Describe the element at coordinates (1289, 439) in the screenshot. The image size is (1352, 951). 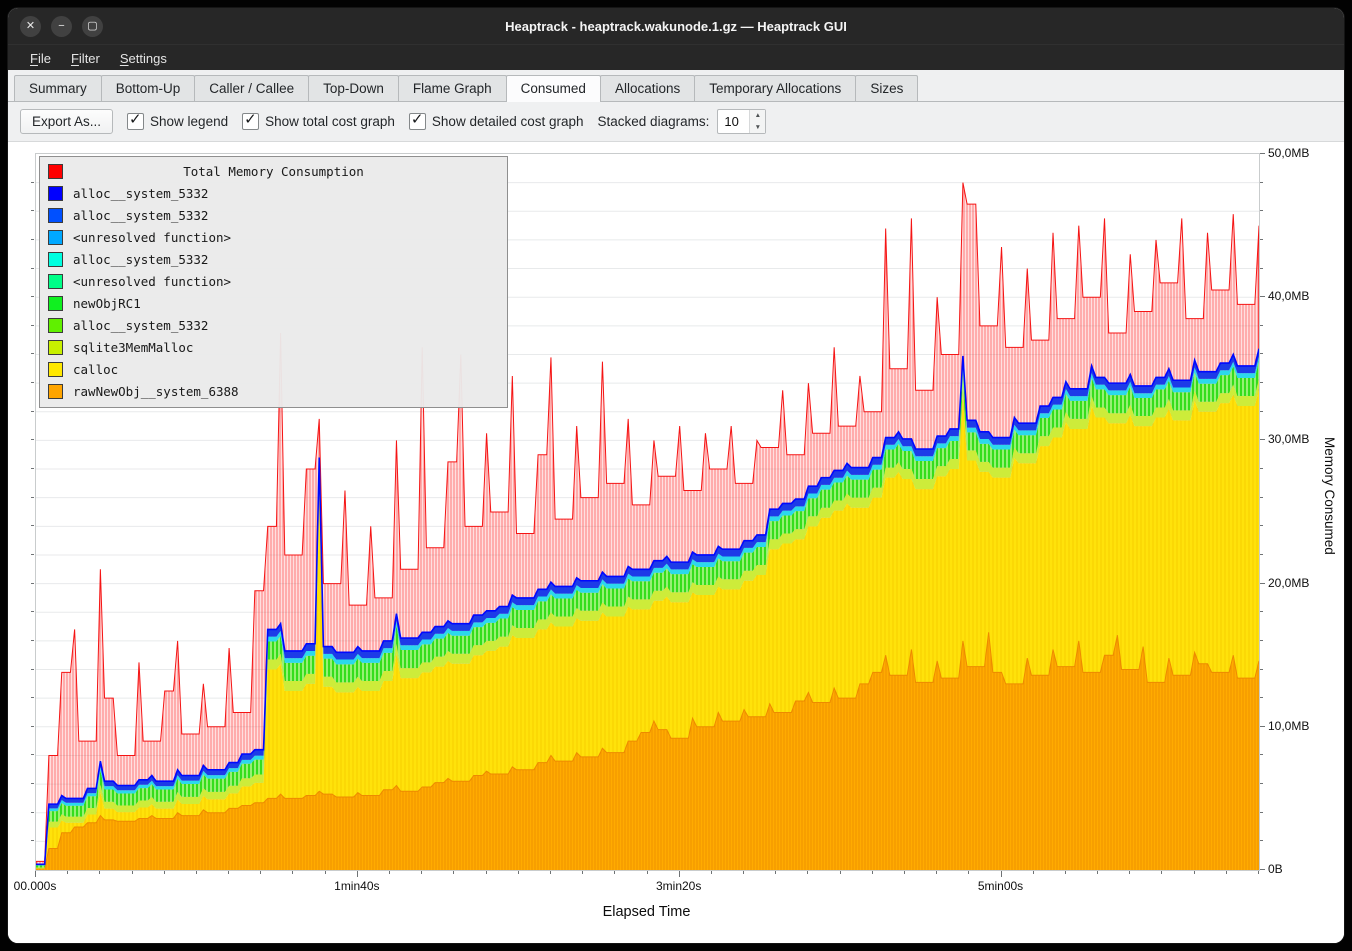
I see `y-axis-label: 30,0MB` at that location.